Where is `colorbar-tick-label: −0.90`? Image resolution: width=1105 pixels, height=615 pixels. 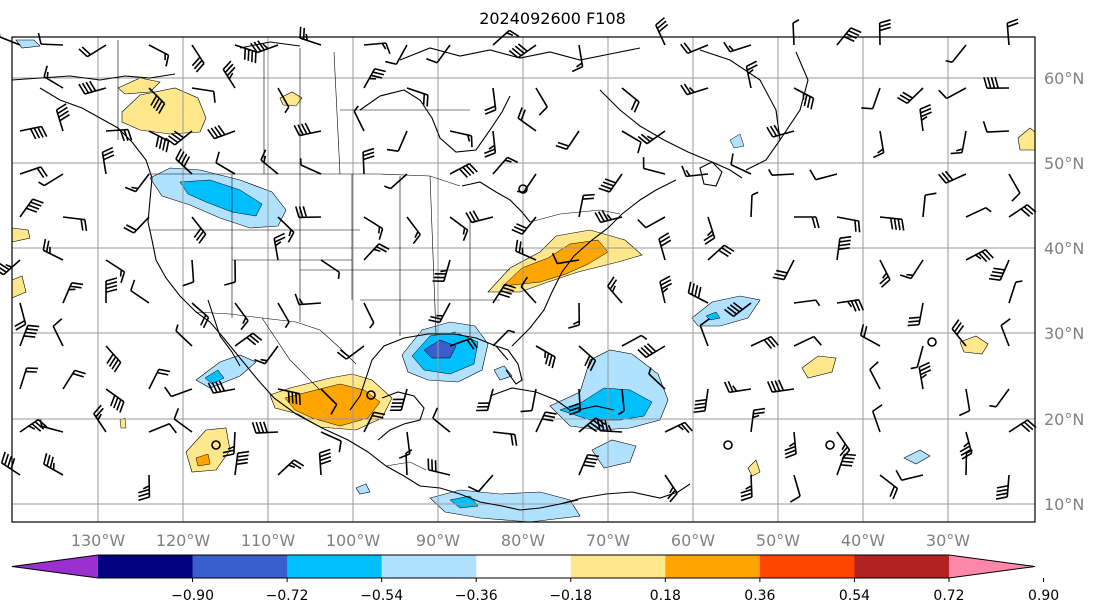
colorbar-tick-label: −0.90 is located at coordinates (192, 596).